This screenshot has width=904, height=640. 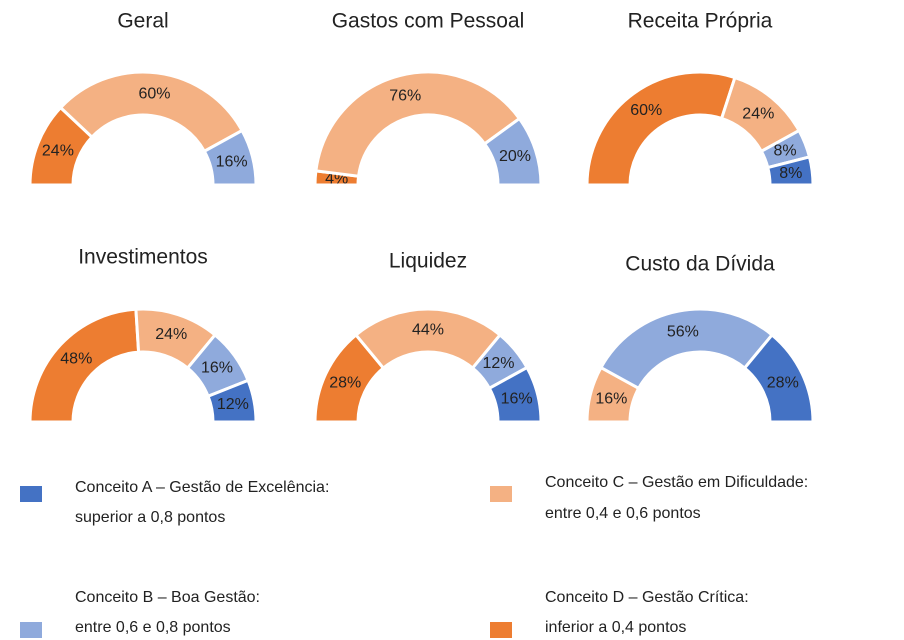 What do you see at coordinates (142, 21) in the screenshot?
I see `chart-title: Geral` at bounding box center [142, 21].